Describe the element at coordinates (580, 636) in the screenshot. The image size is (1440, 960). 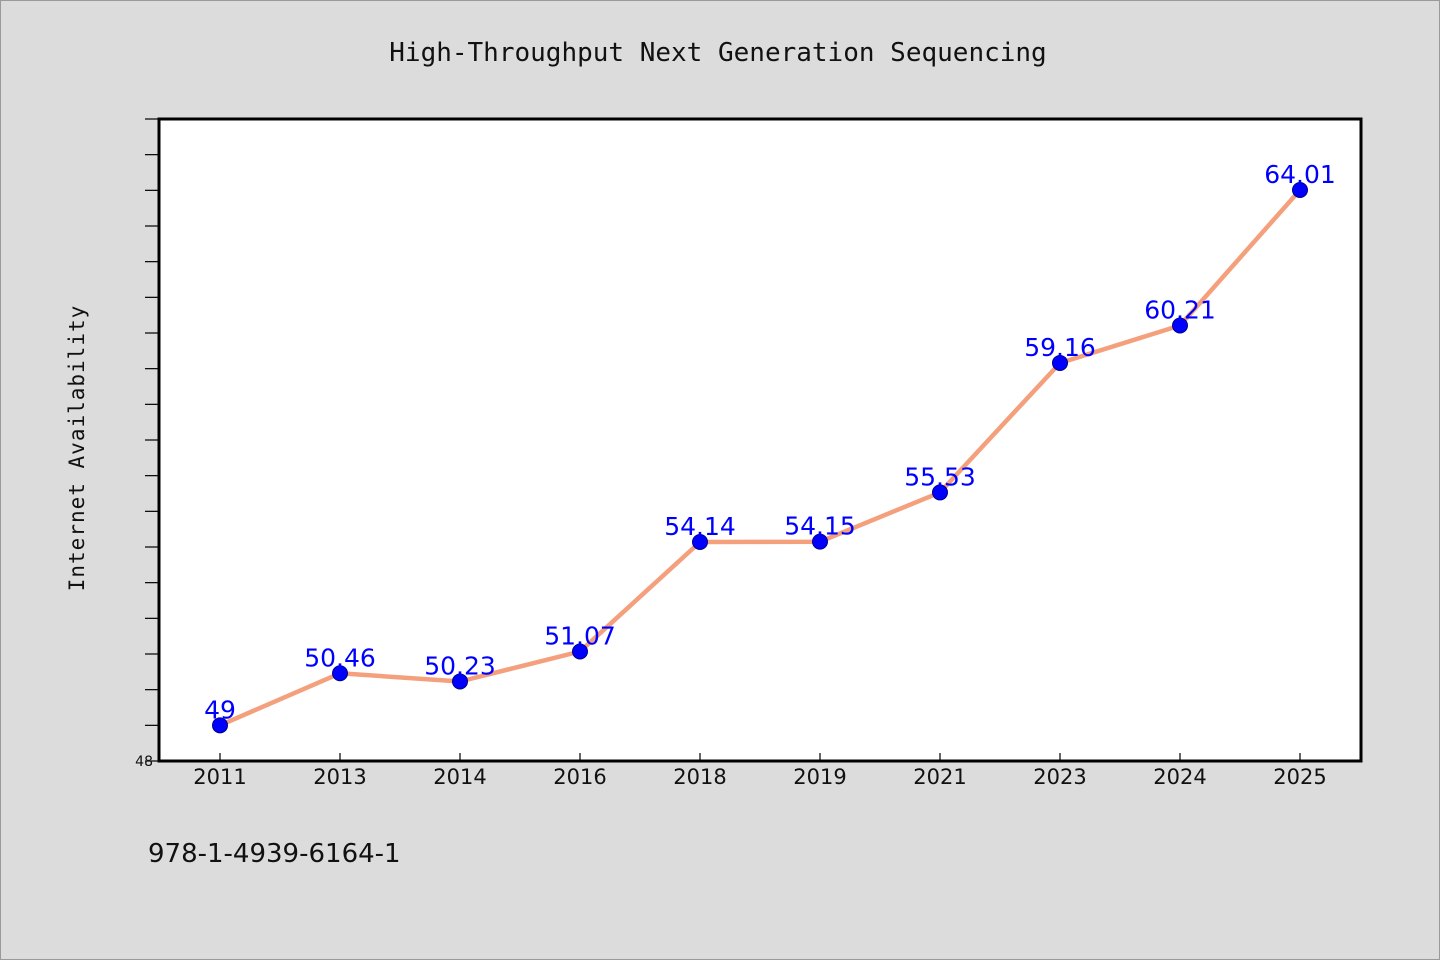
I see `data-label: 51.07` at that location.